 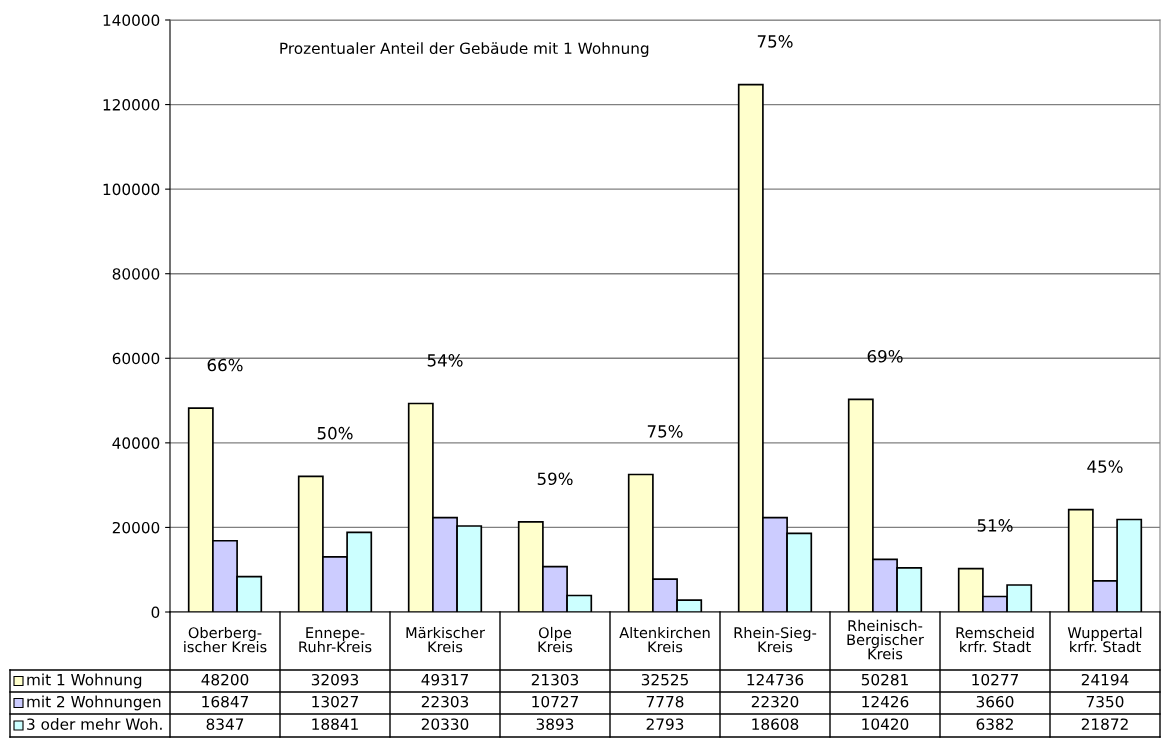 I want to click on annotation: 50%, so click(x=335, y=433).